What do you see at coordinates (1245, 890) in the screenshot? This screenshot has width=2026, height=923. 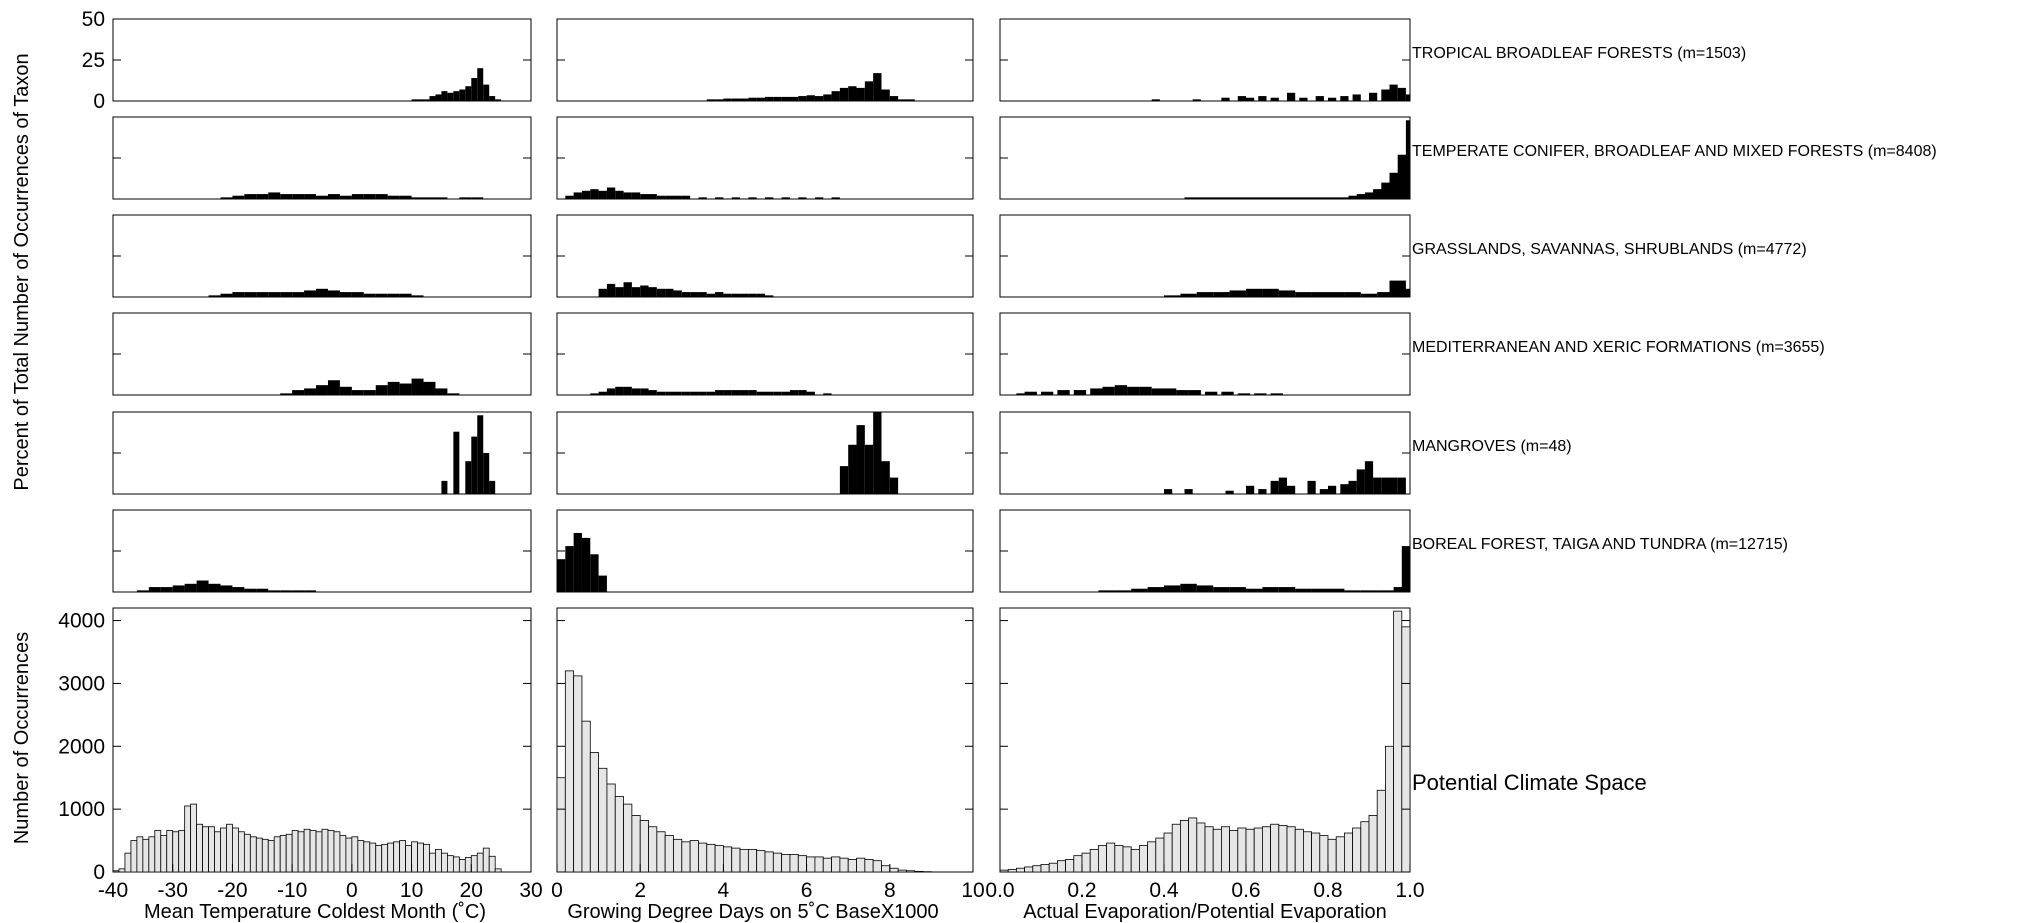 I see `x-tick-label: 0.6` at bounding box center [1245, 890].